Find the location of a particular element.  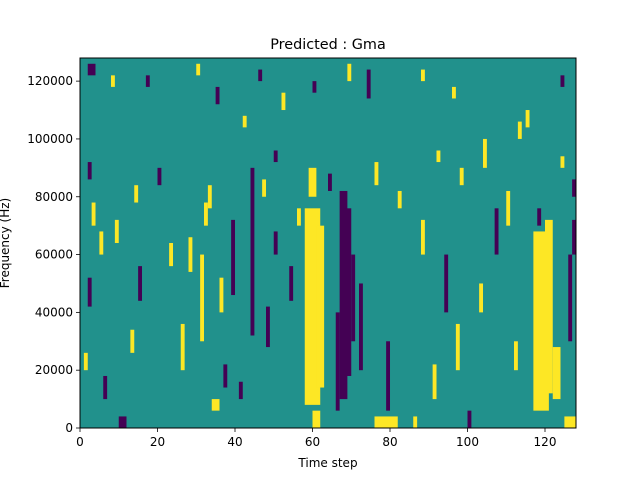

y-tick-label: 40000 is located at coordinates (54, 312).